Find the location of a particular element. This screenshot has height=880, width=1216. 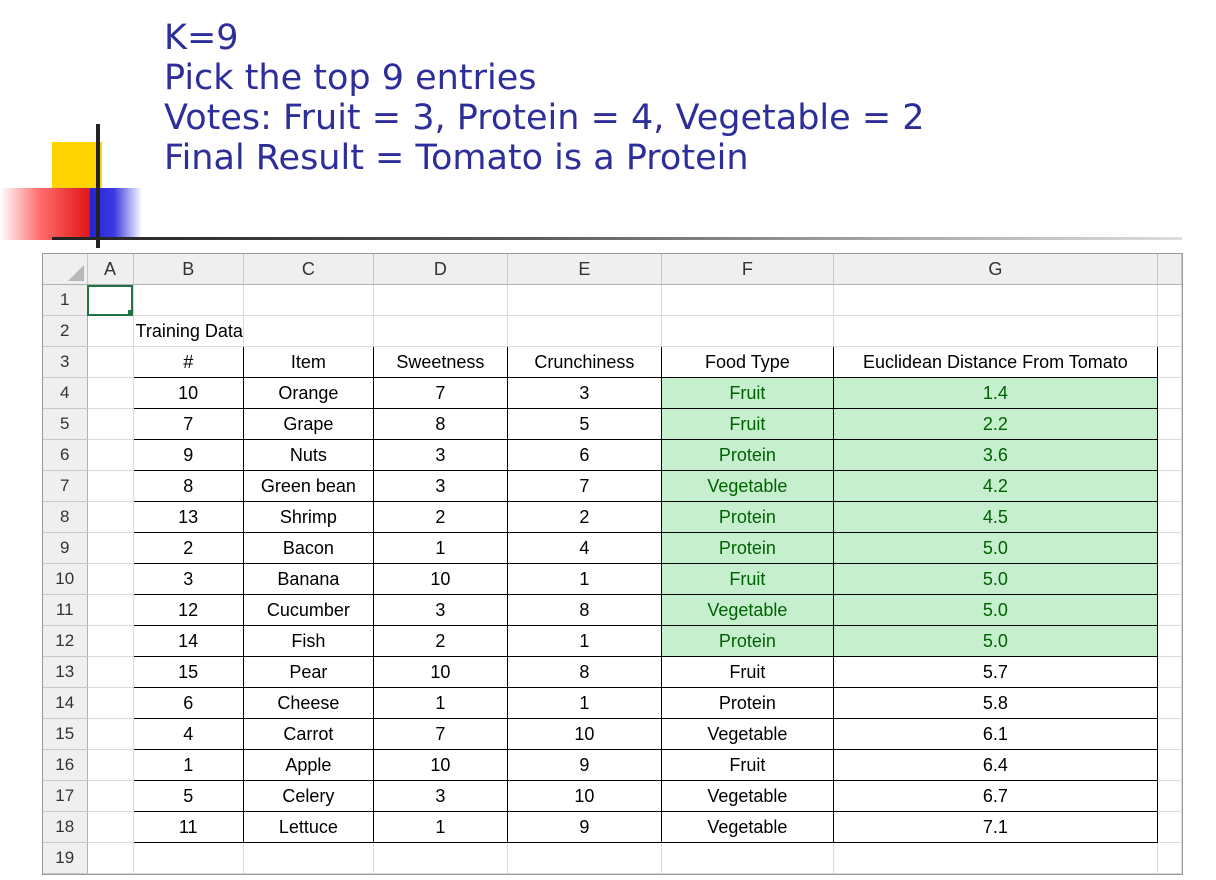

cell-c1 is located at coordinates (308, 300).